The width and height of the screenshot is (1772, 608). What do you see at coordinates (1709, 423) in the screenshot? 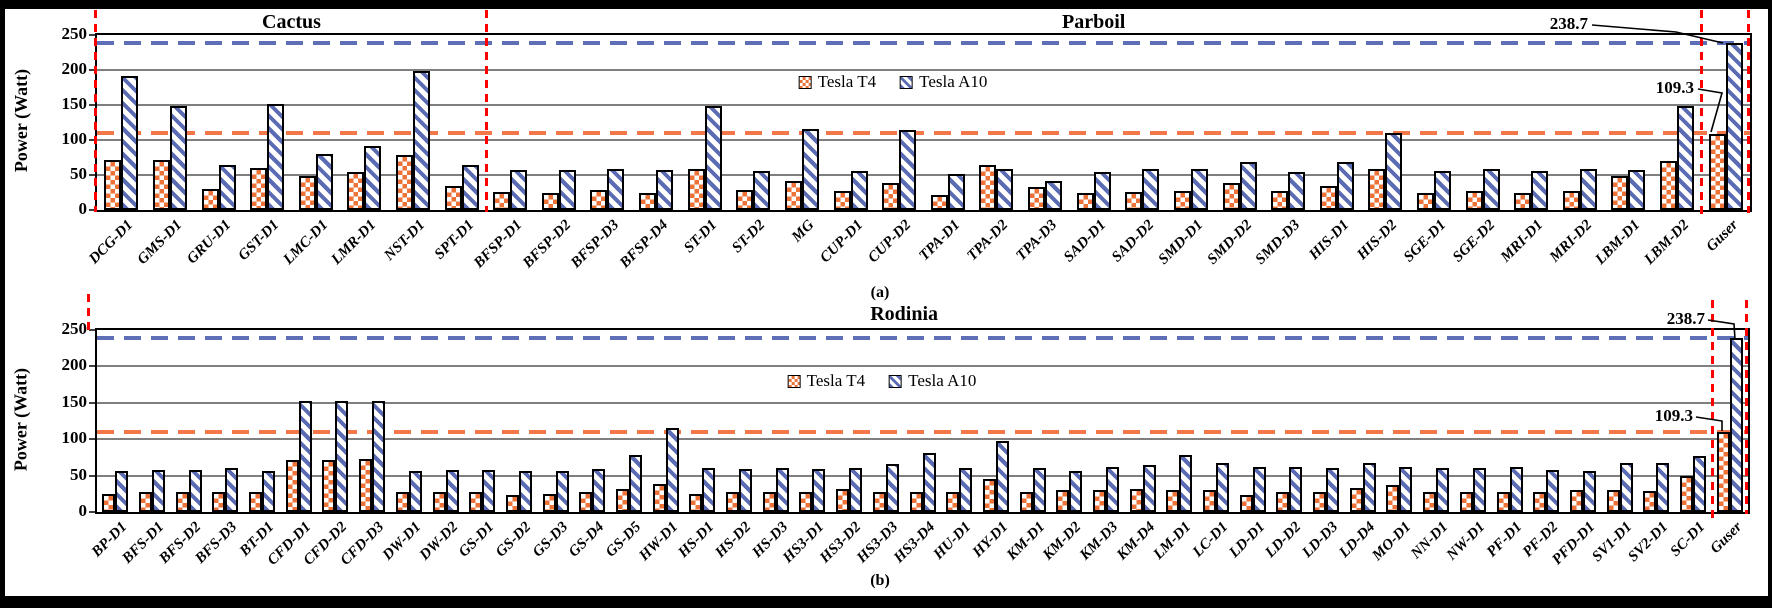
I see `leader-b-109.3` at bounding box center [1709, 423].